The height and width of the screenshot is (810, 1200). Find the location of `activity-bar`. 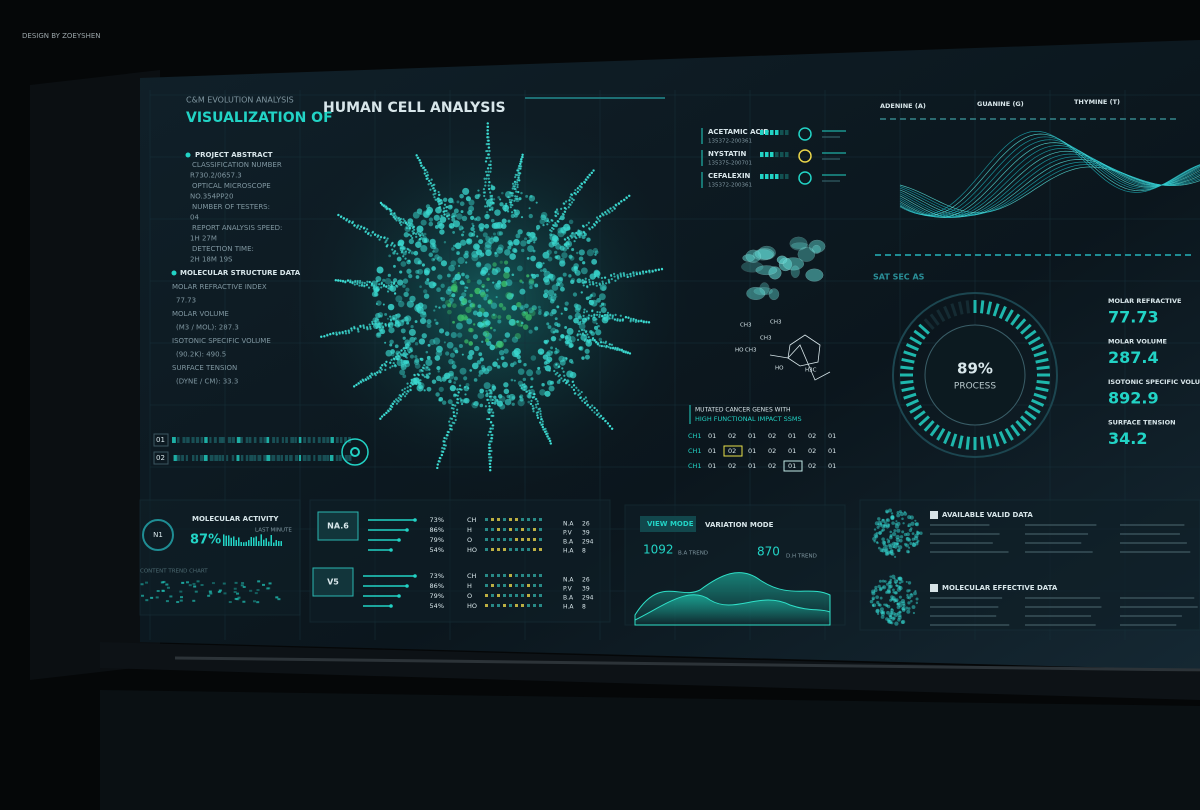

activity-bar is located at coordinates (251, 541).